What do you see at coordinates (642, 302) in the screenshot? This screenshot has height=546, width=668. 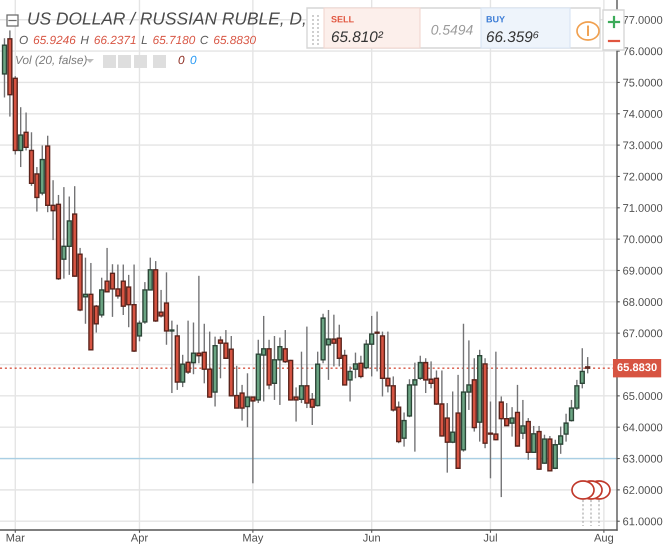 I see `y-tick-label: 68.0000` at bounding box center [642, 302].